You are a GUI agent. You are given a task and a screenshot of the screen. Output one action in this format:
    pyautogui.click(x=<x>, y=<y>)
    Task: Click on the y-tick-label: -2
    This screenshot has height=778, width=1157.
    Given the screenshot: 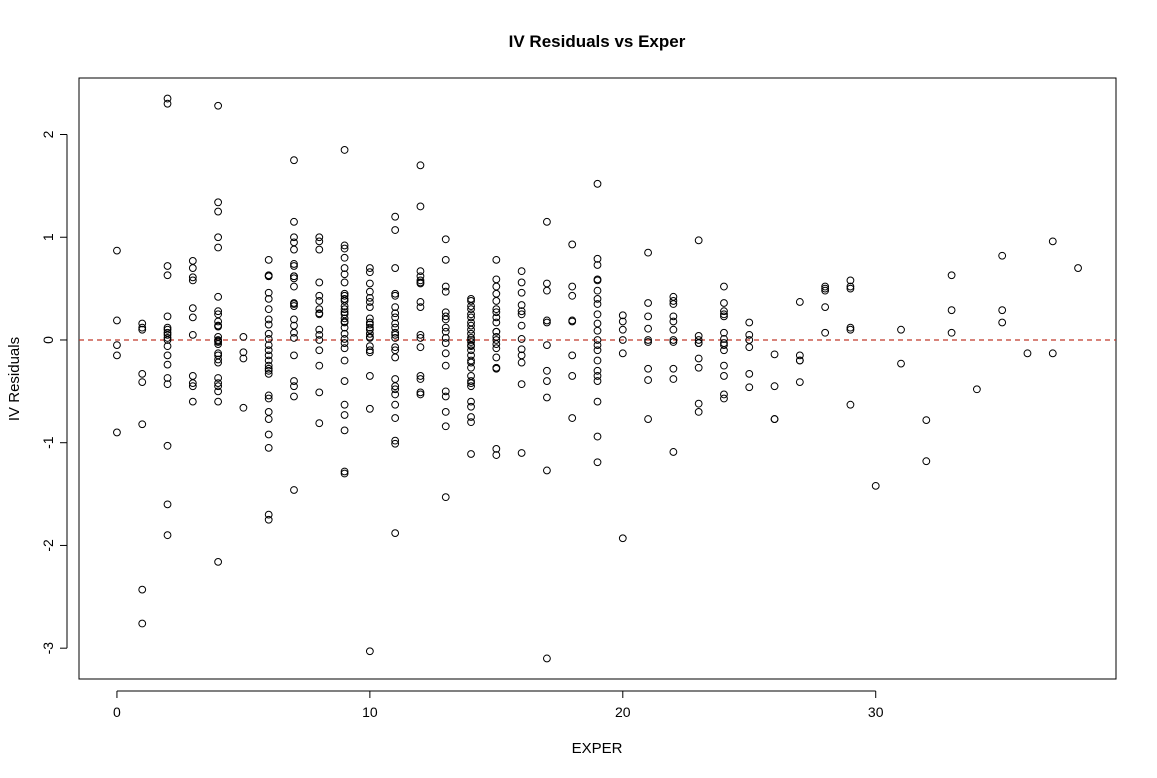 What is the action you would take?
    pyautogui.click(x=48, y=545)
    